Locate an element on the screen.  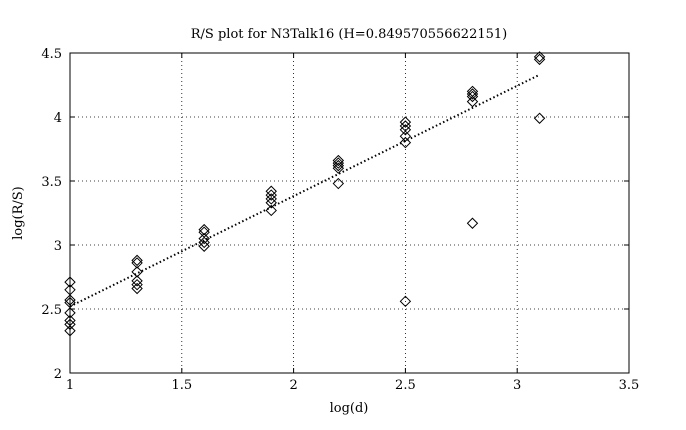
x-tick-label: 3 is located at coordinates (517, 385).